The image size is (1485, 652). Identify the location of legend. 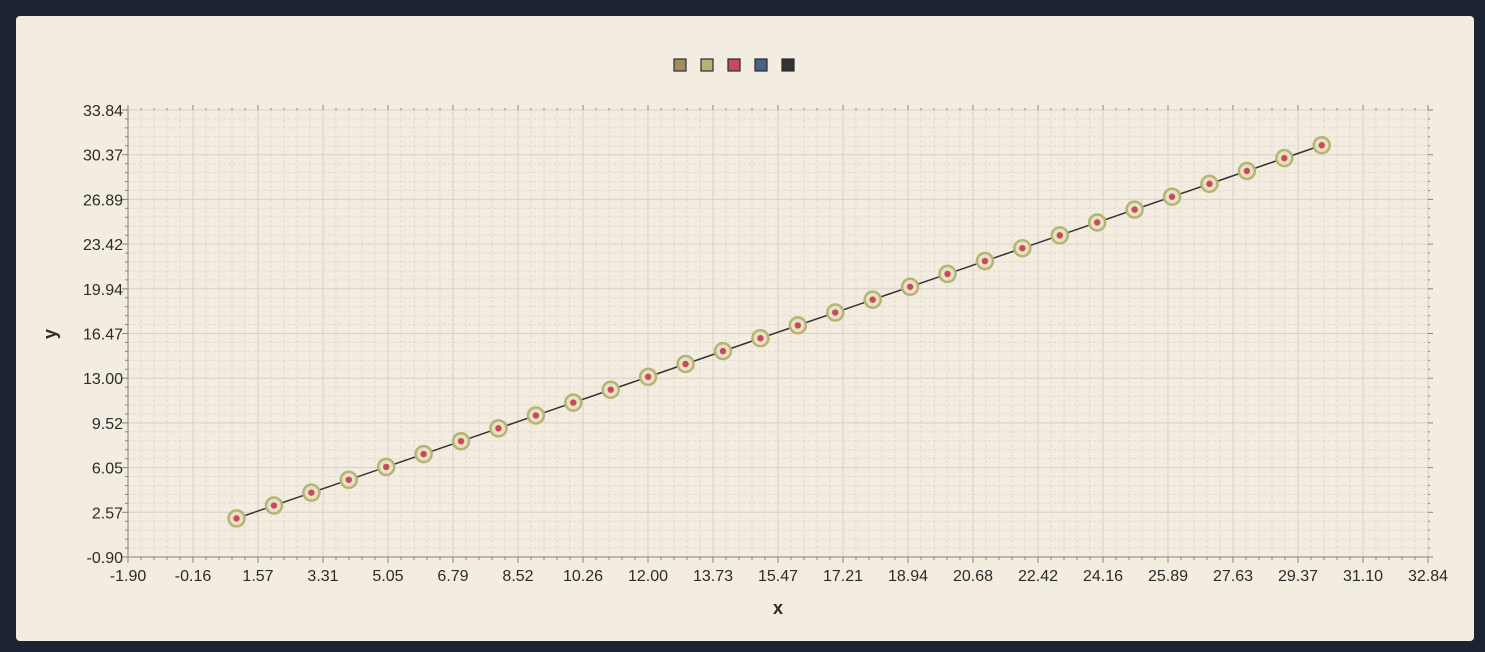
(734, 65).